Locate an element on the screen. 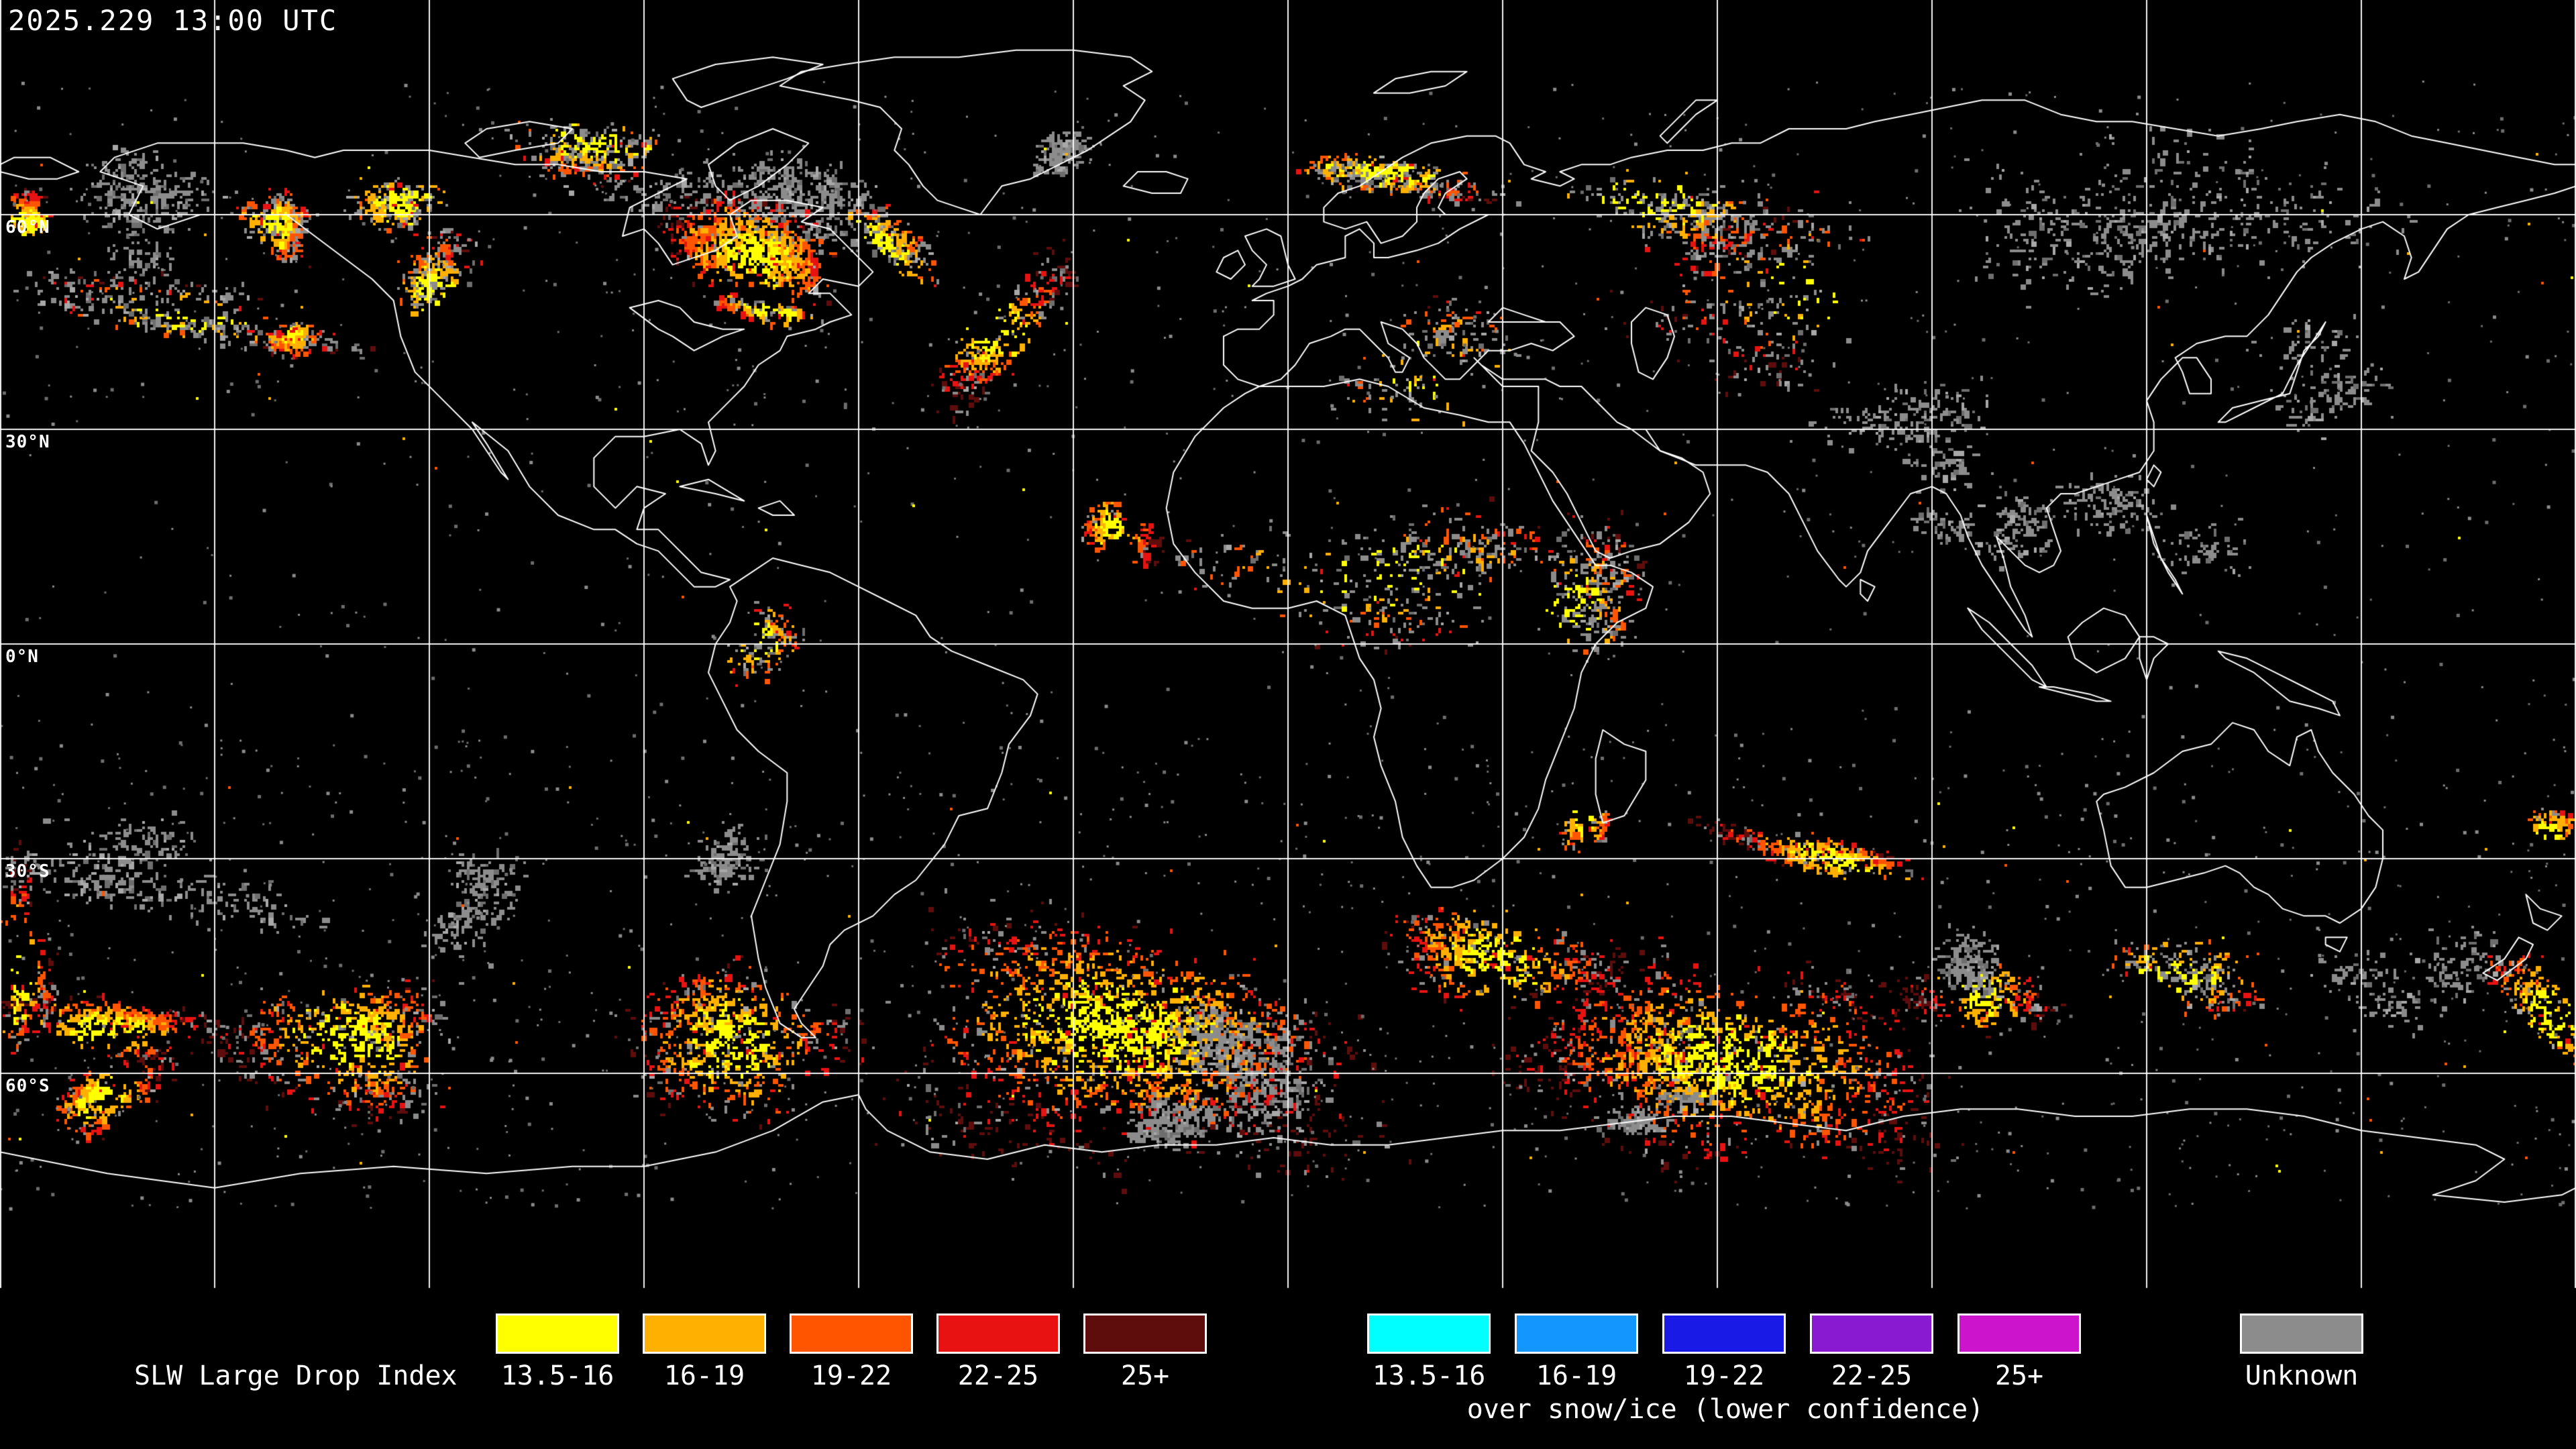  legend-label-slw-22-25: 22-25 is located at coordinates (998, 1375).